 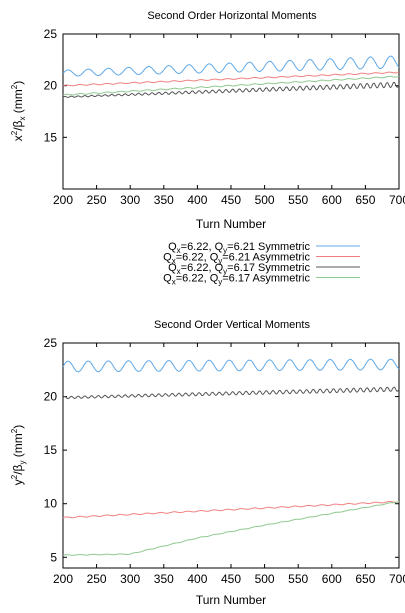 I want to click on chart-title: Second Order Vertical Moments, so click(x=232, y=325).